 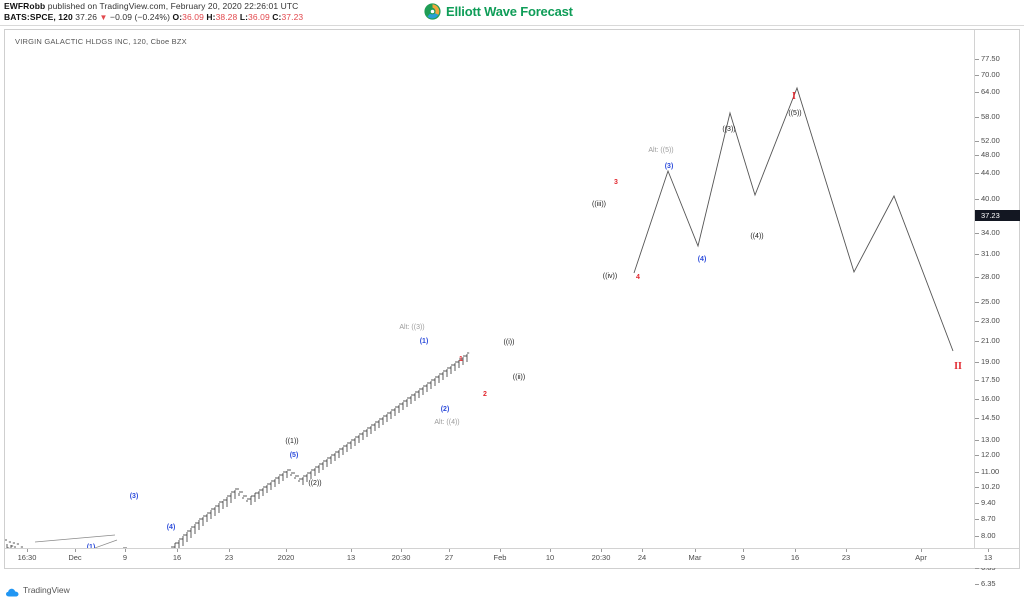 What do you see at coordinates (177, 17) in the screenshot?
I see `open-key: O:` at bounding box center [177, 17].